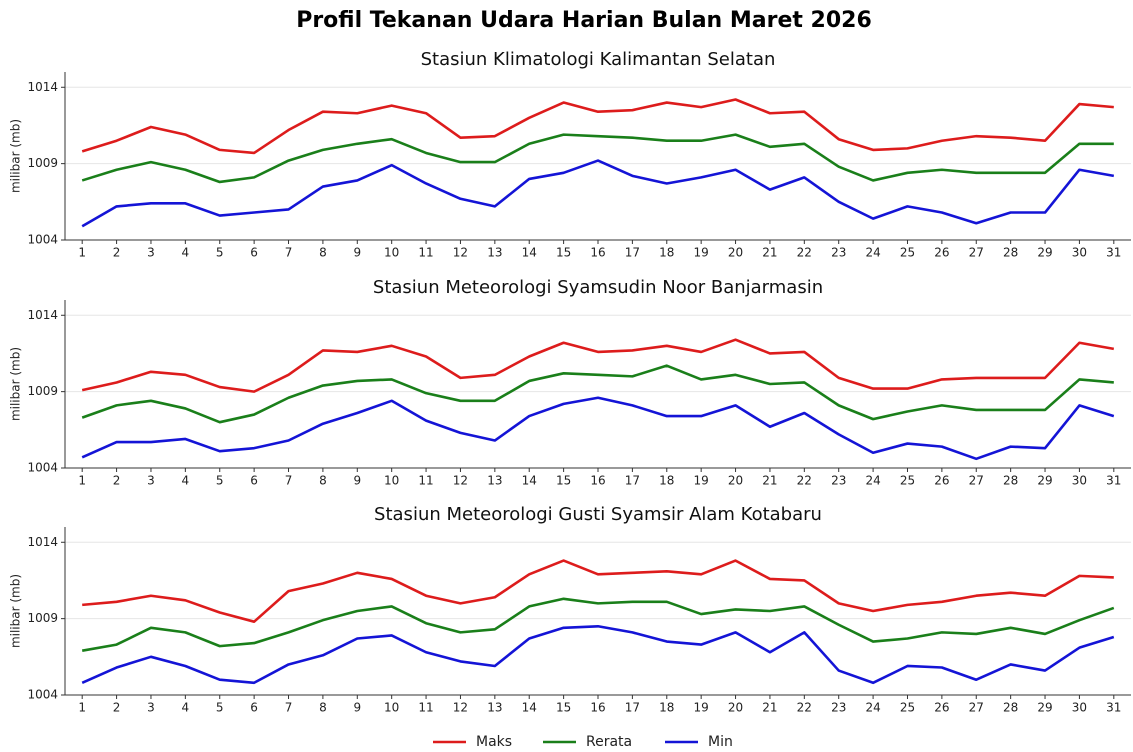 This screenshot has height=752, width=1133. I want to click on subplot-title: Stasiun Klimatologi Kalimantan Selatan, so click(598, 59).